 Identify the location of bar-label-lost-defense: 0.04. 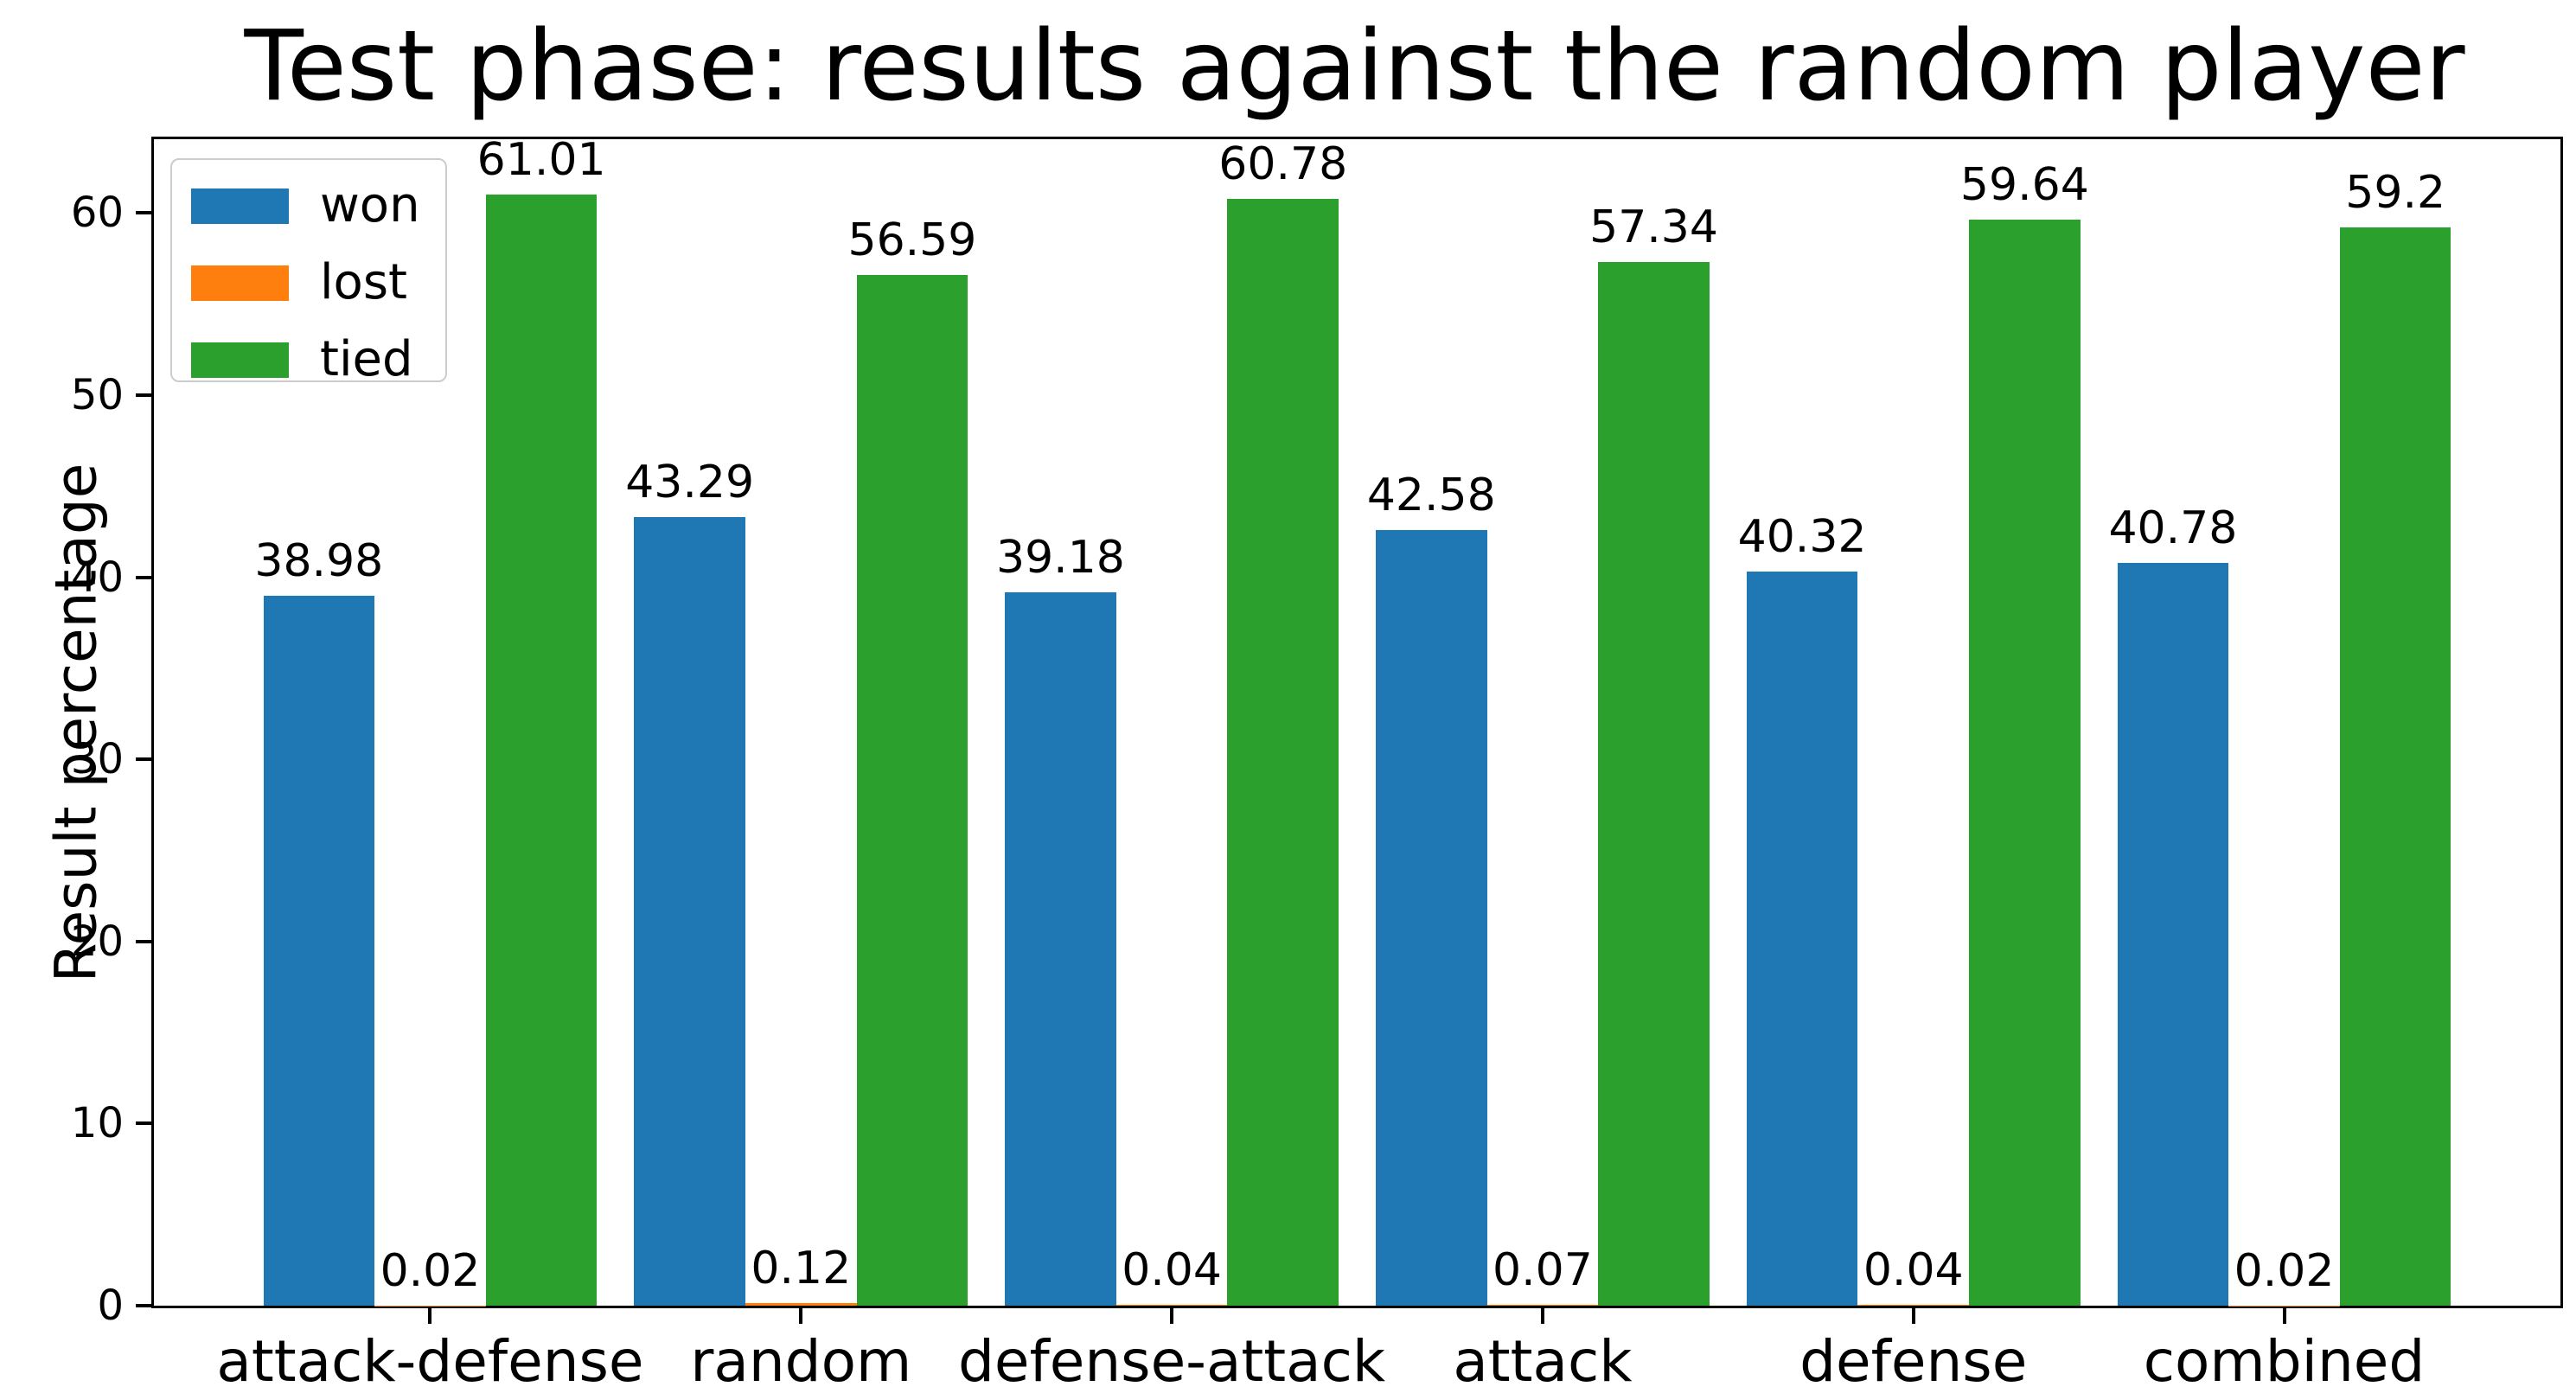
(1913, 1270).